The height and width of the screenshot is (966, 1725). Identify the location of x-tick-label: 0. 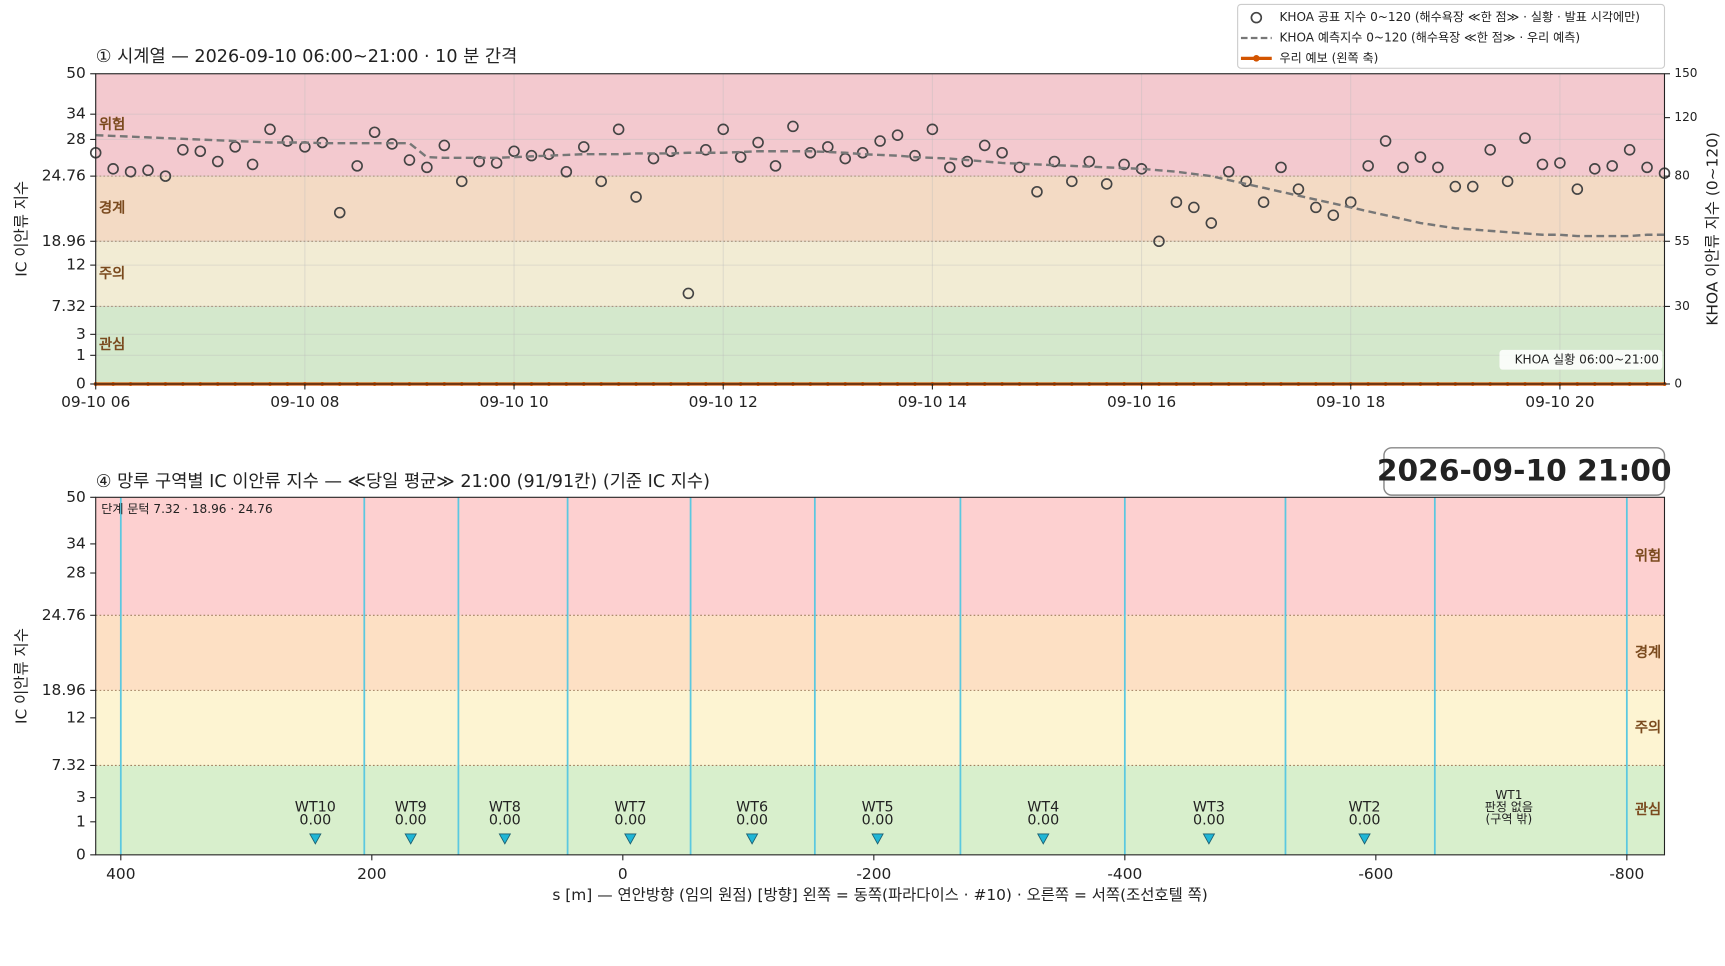
(623, 874).